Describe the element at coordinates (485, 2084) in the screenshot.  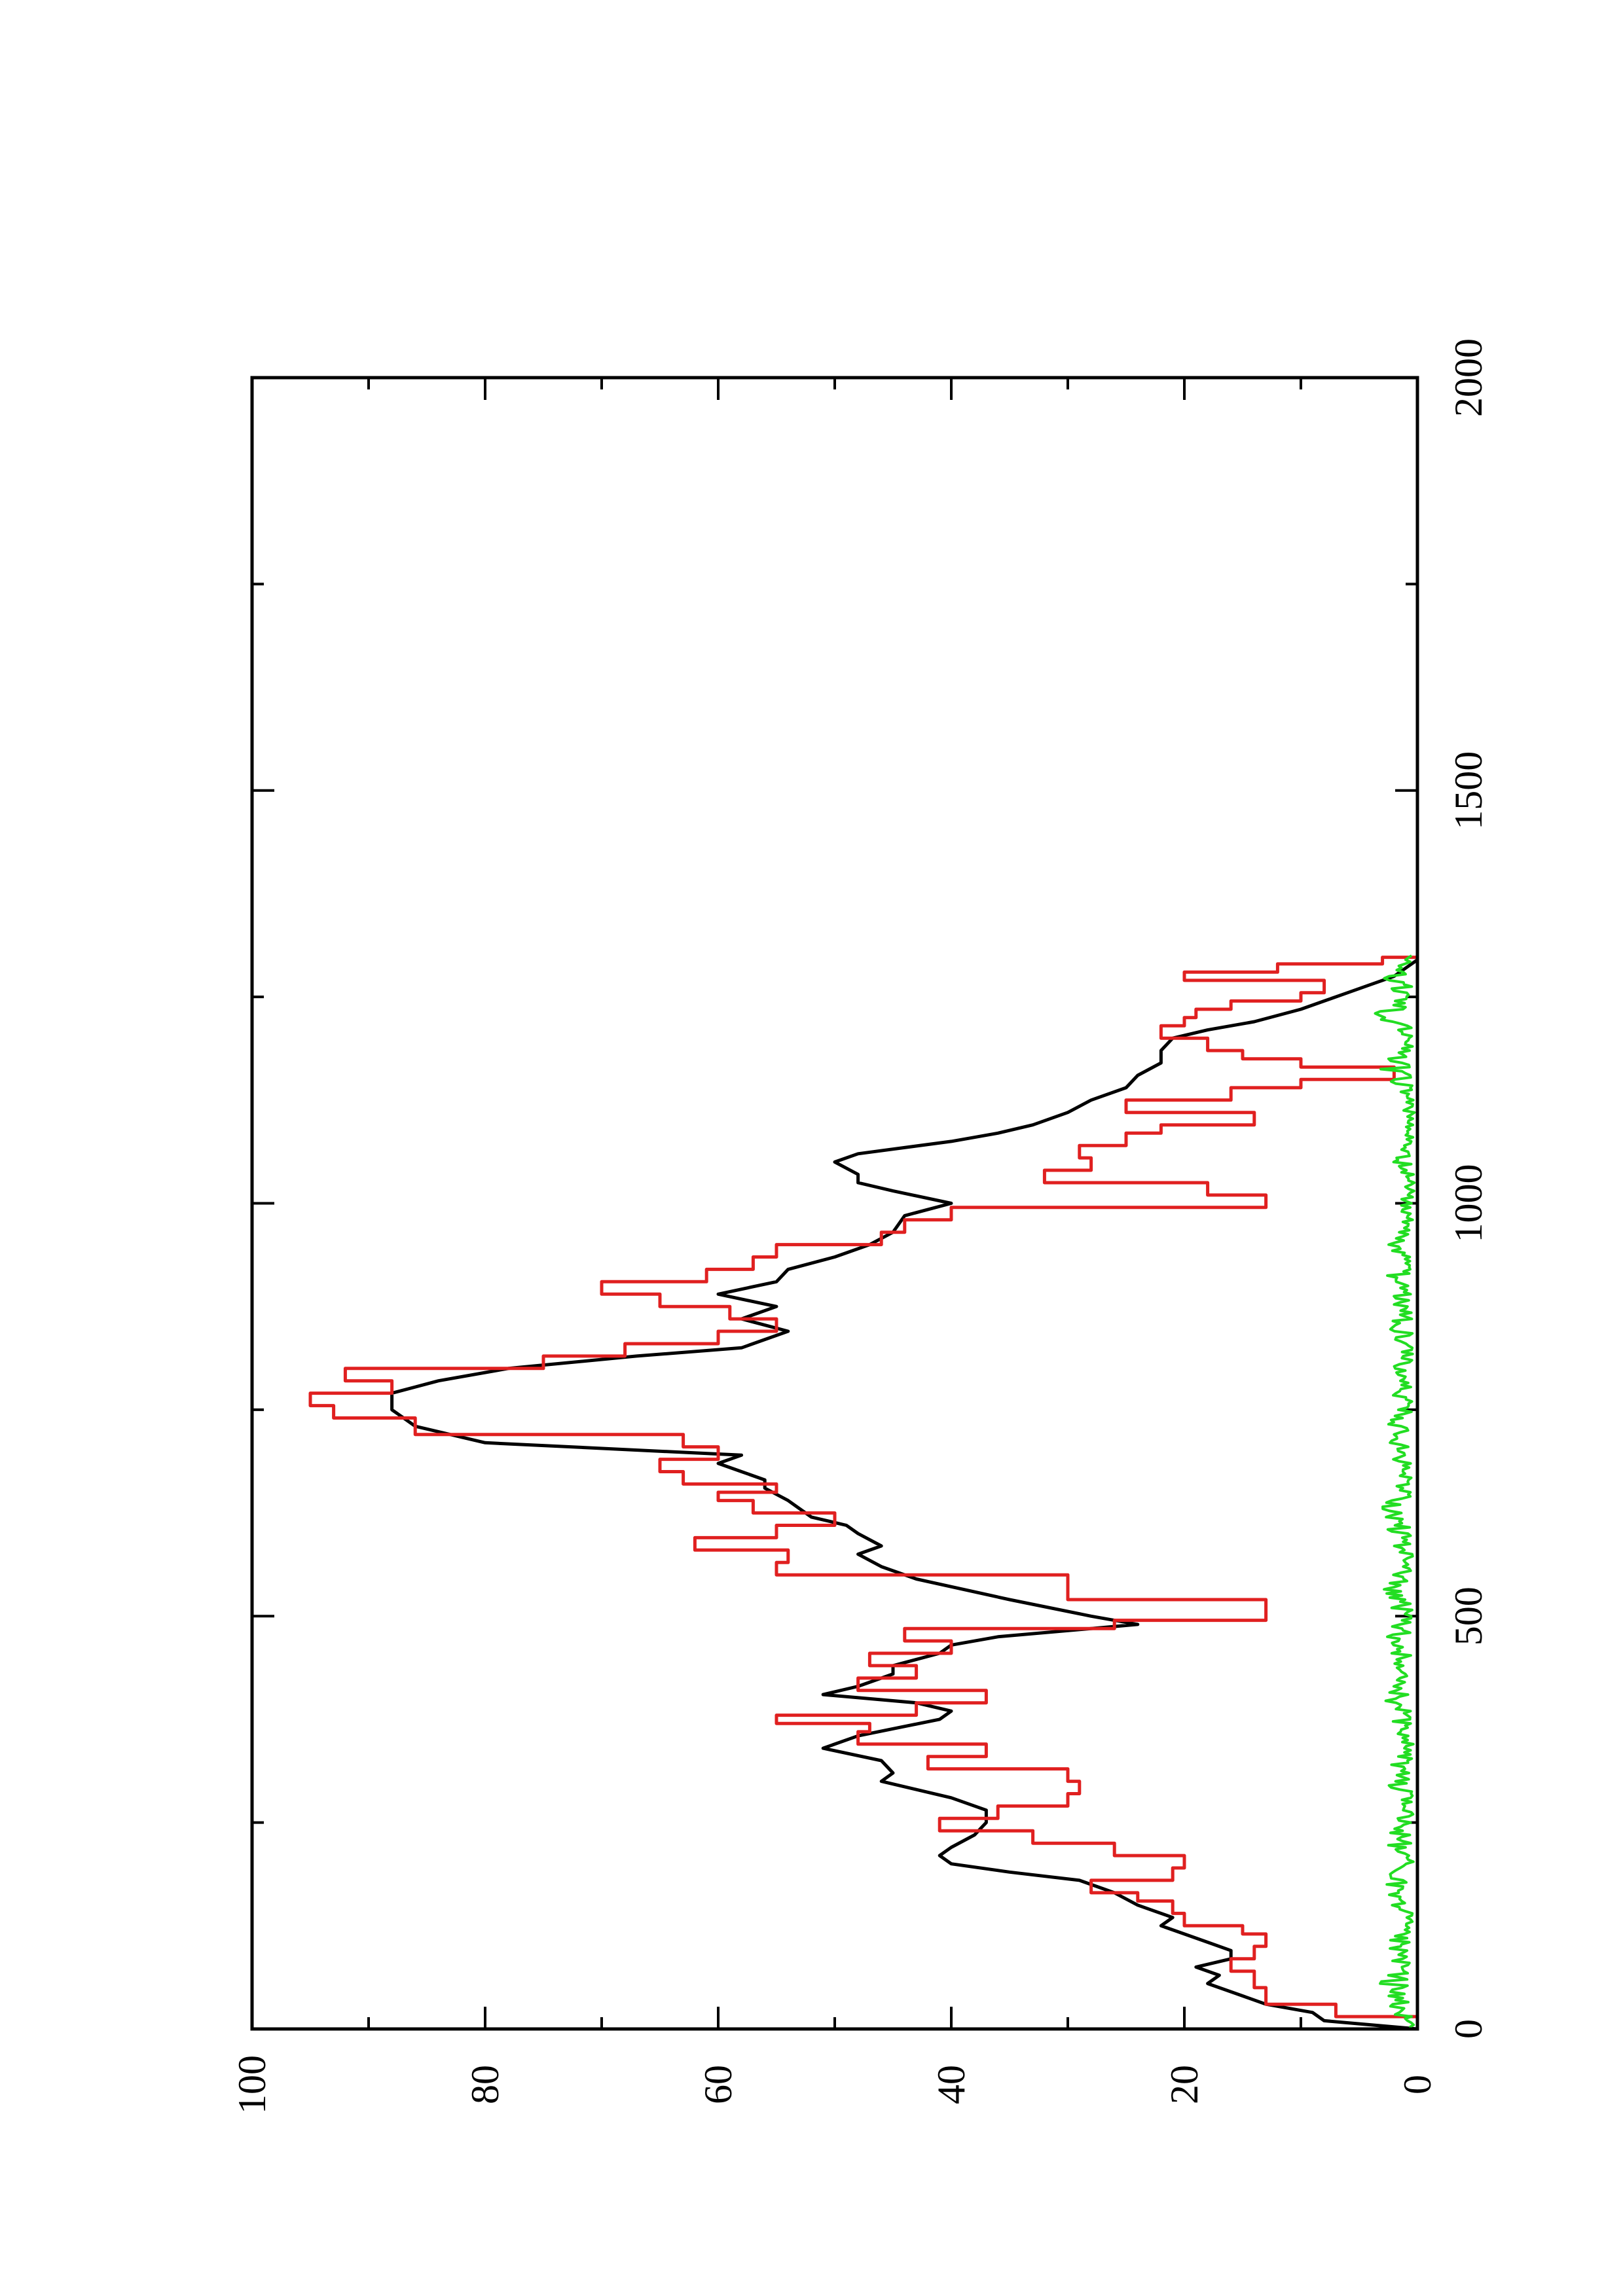
I see `y-tick-label: 80` at that location.